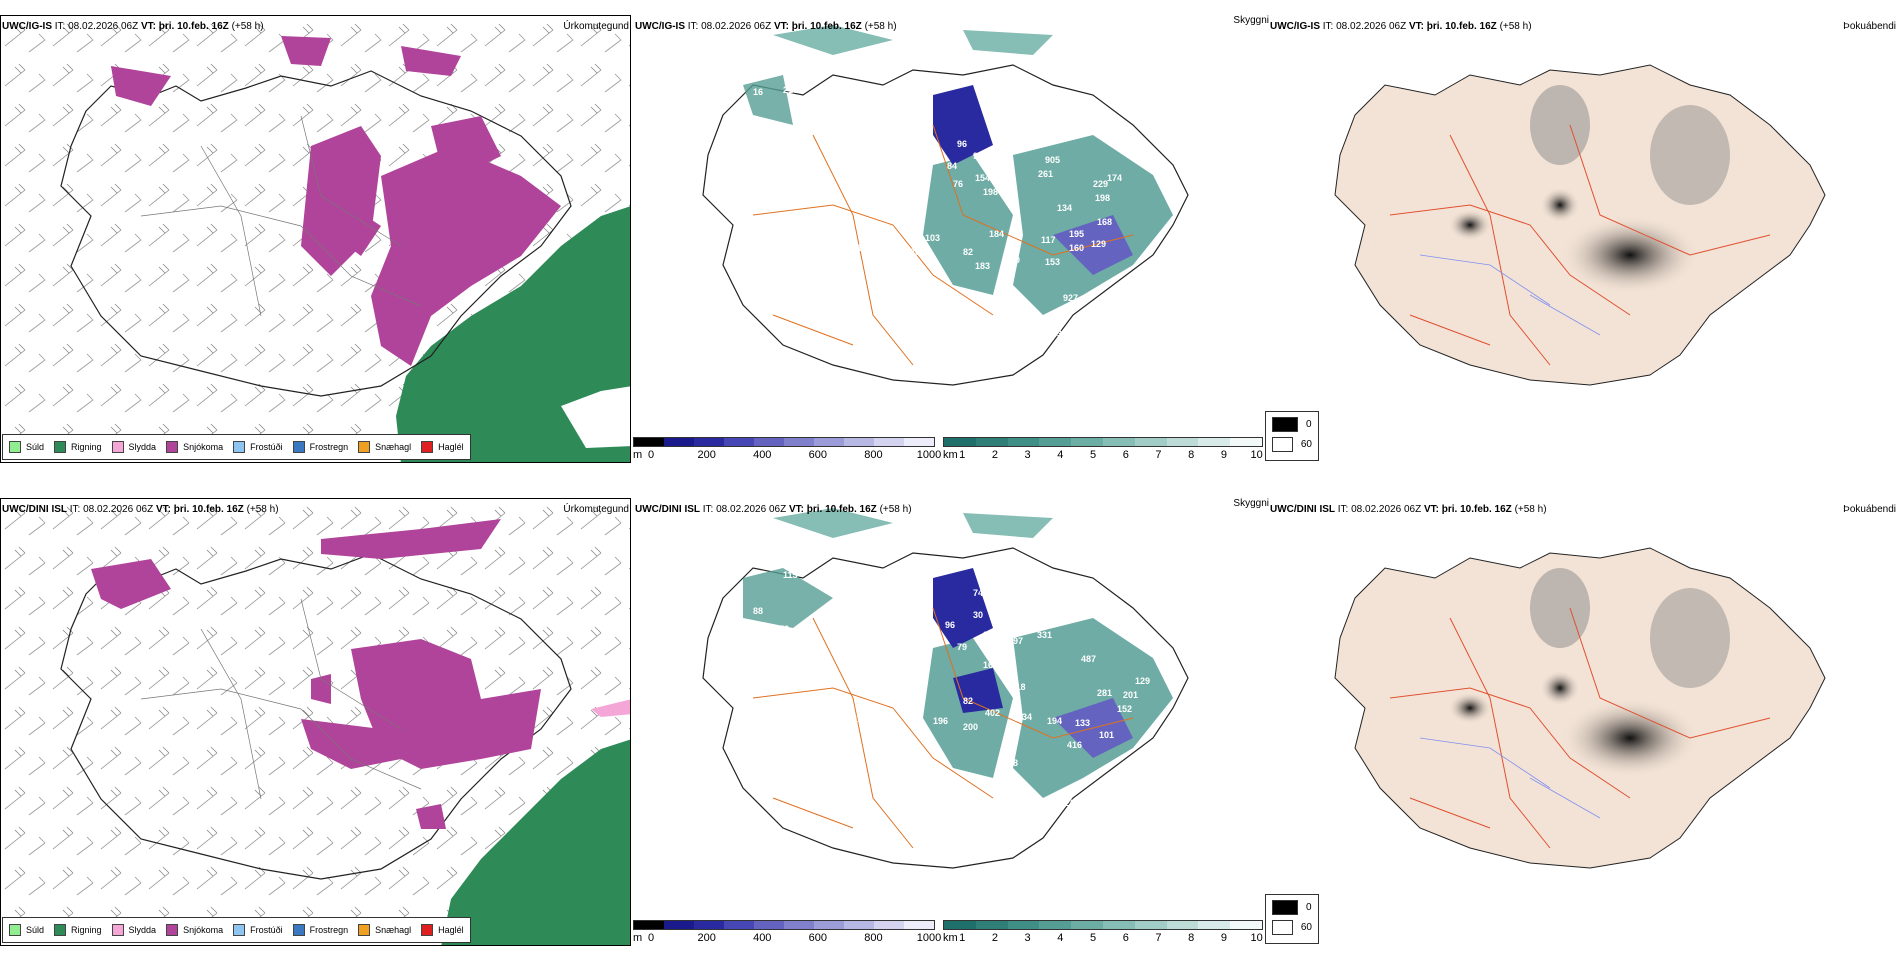 The width and height of the screenshot is (1900, 968). I want to click on visibility-value: 134, so click(1064, 208).